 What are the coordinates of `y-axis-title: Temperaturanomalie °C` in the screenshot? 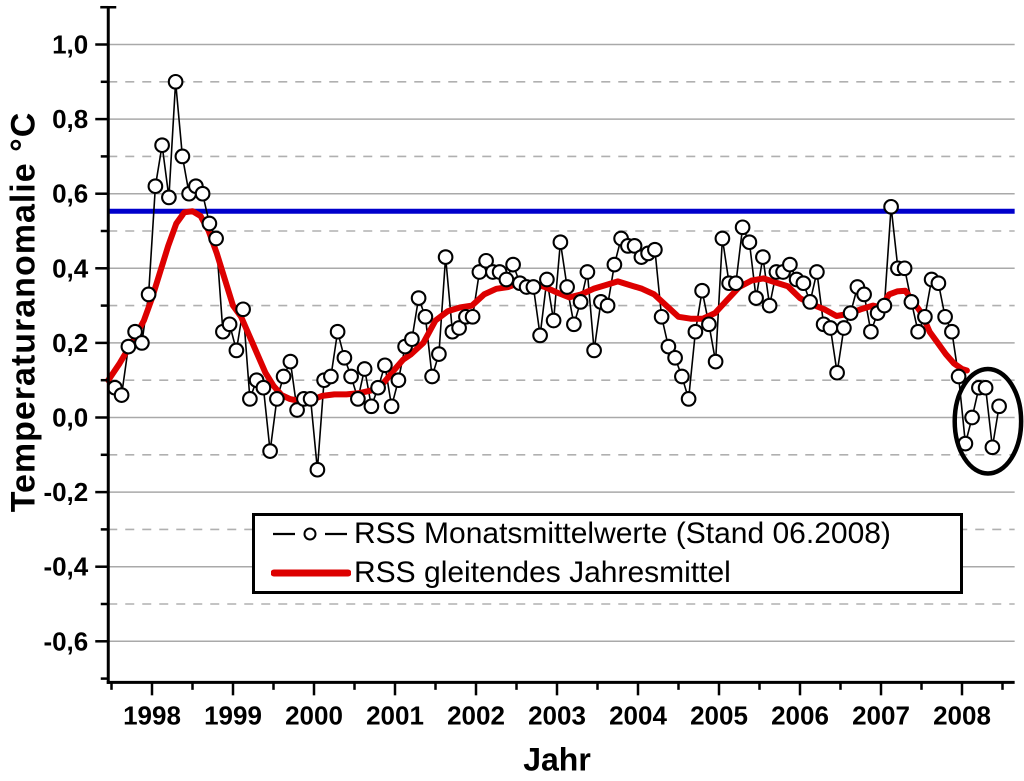 It's located at (23, 312).